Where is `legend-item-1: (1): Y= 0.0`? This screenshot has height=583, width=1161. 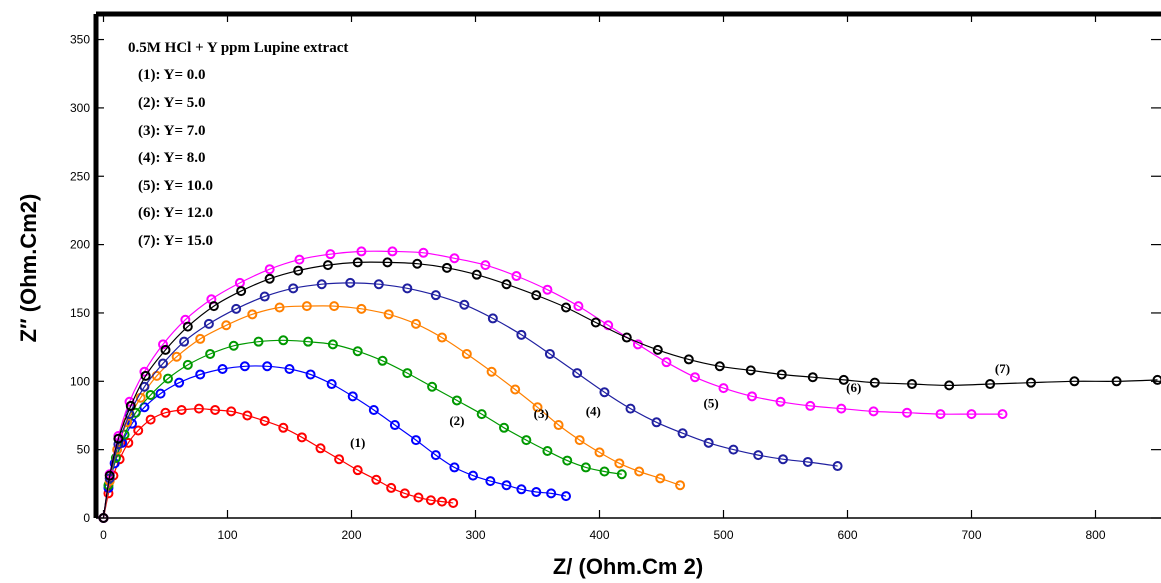
legend-item-1: (1): Y= 0.0 is located at coordinates (172, 75).